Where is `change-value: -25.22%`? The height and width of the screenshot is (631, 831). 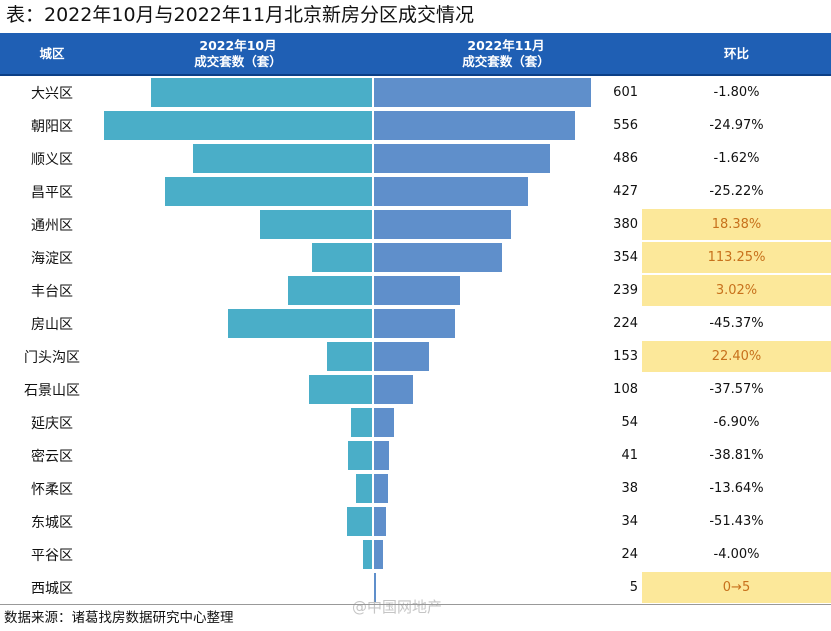
change-value: -25.22% is located at coordinates (736, 191).